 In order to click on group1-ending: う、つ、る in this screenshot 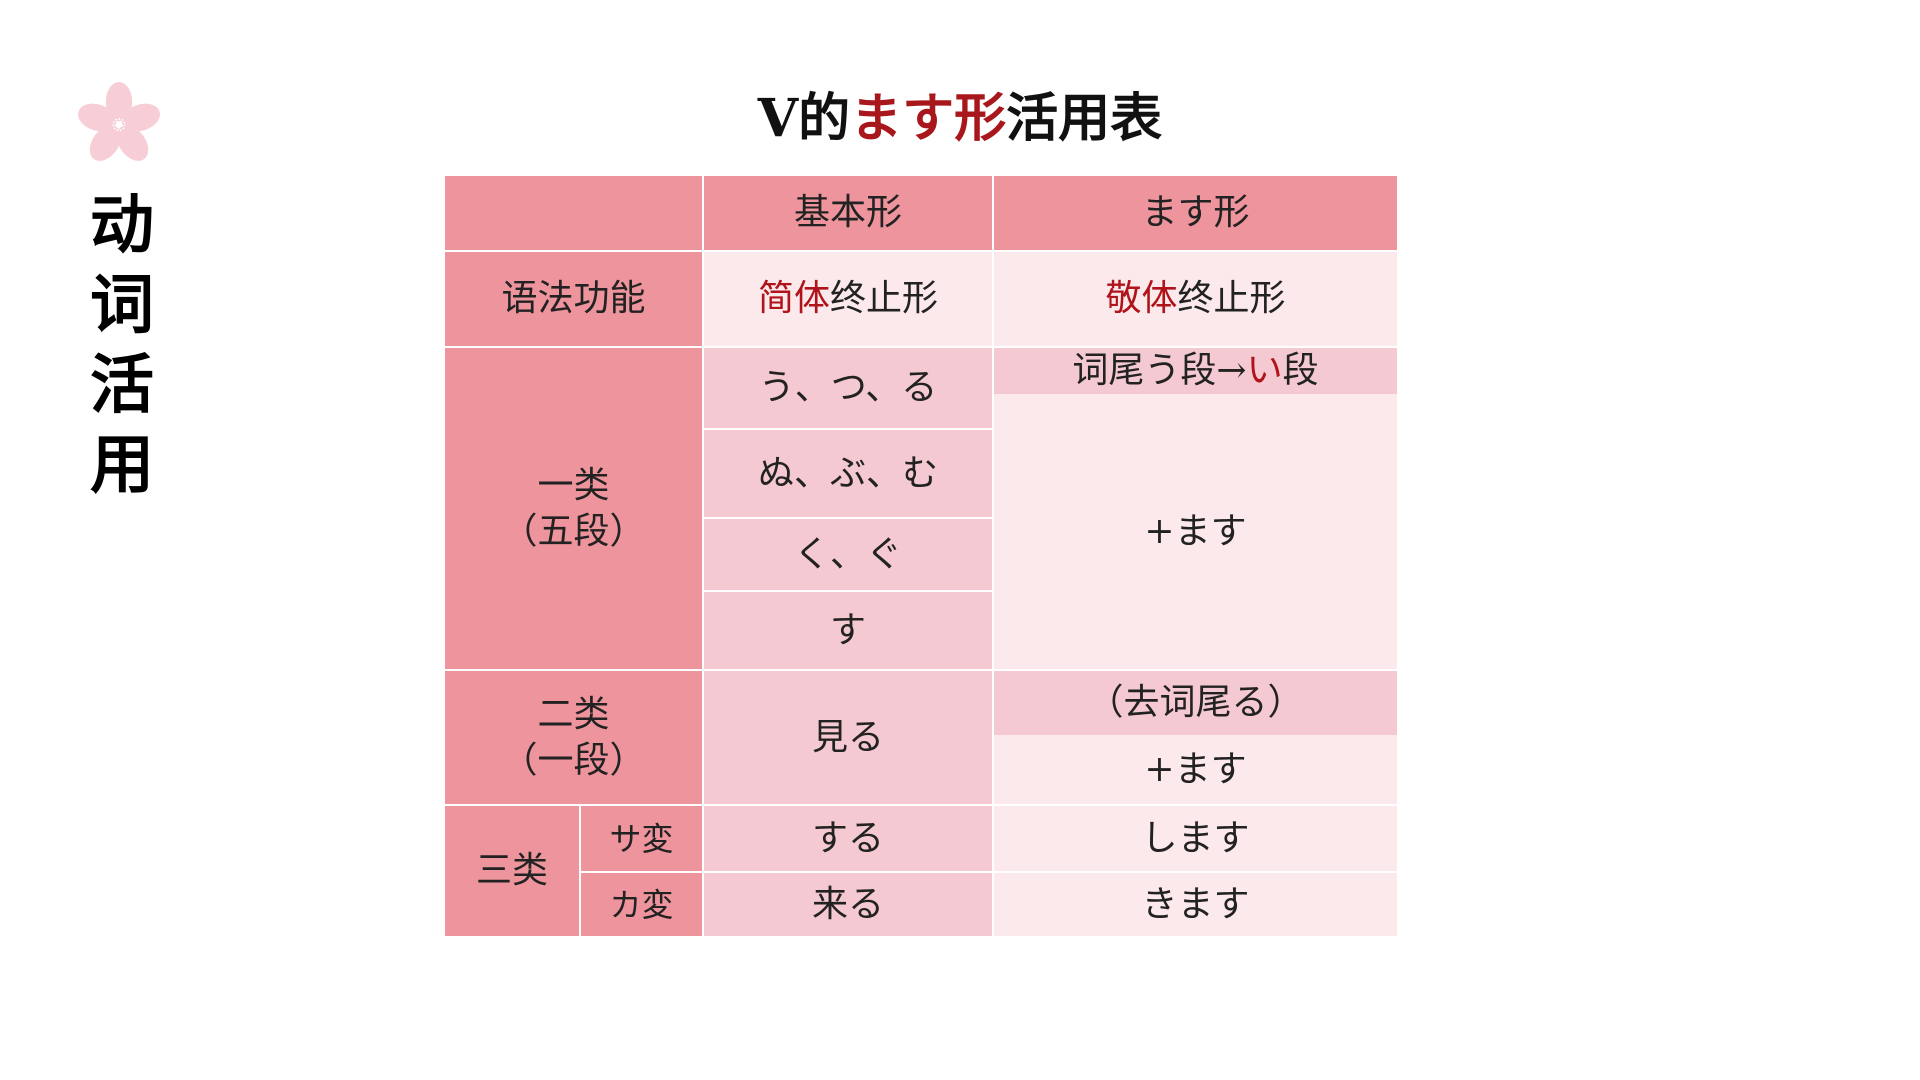, I will do `click(848, 388)`.